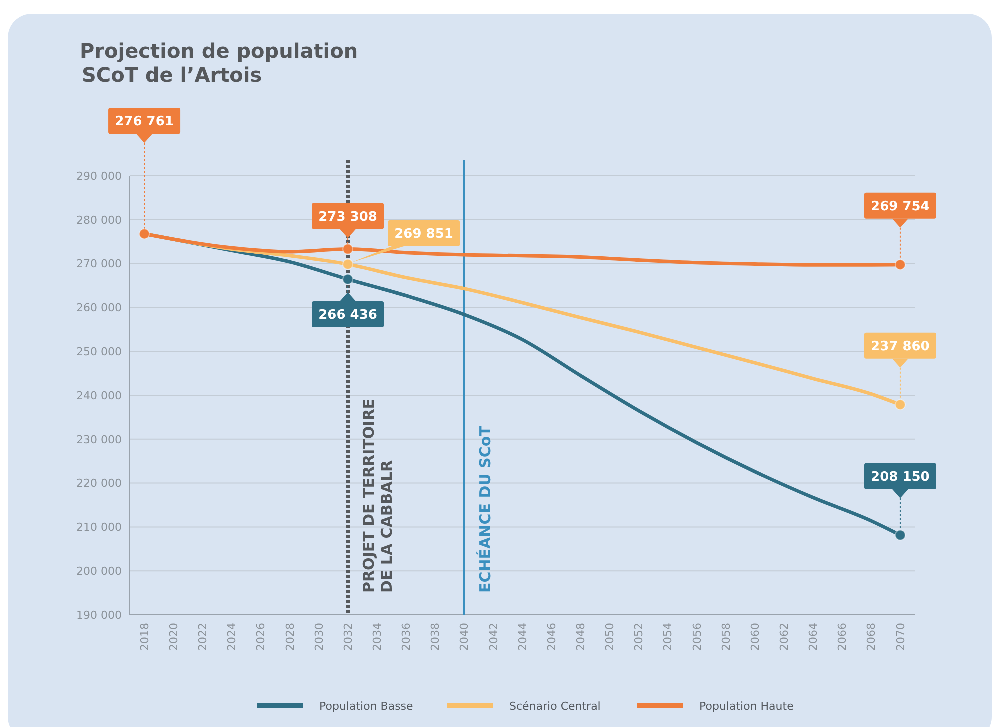 The image size is (992, 727). I want to click on x-tick-label: 2052, so click(639, 637).